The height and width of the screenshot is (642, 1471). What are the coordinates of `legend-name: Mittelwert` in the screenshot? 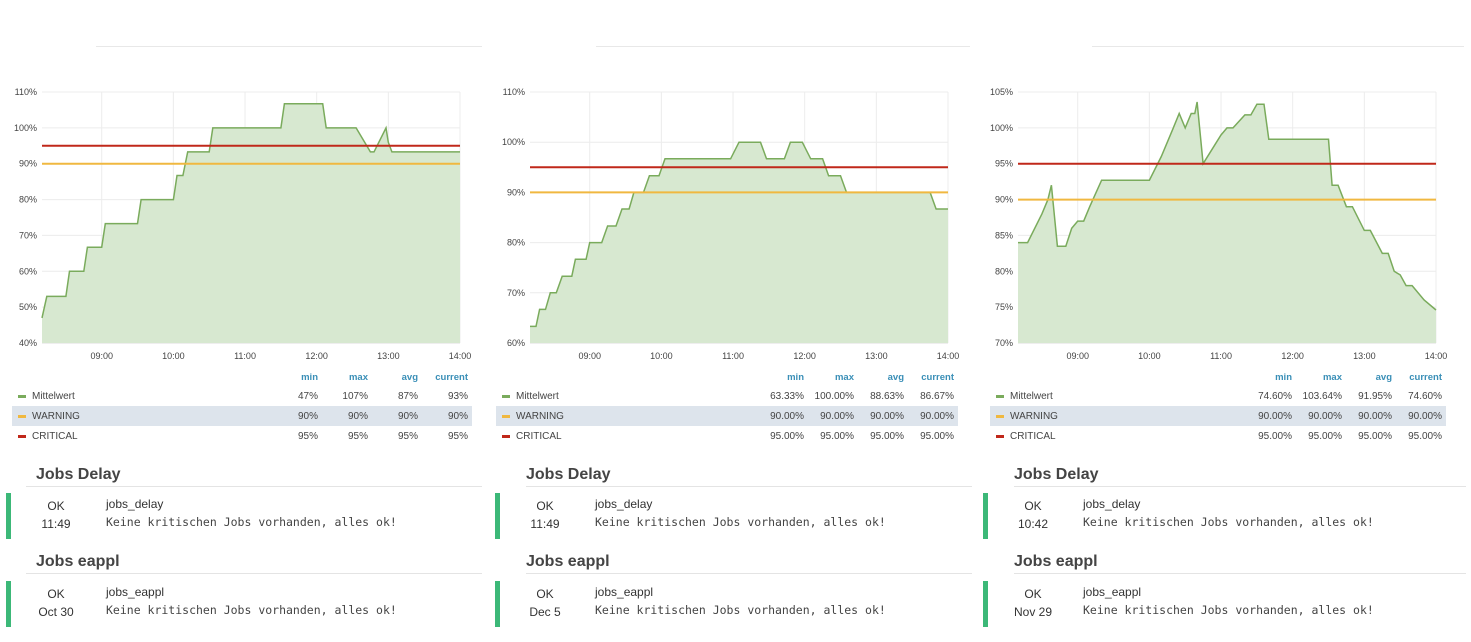 It's located at (53, 396).